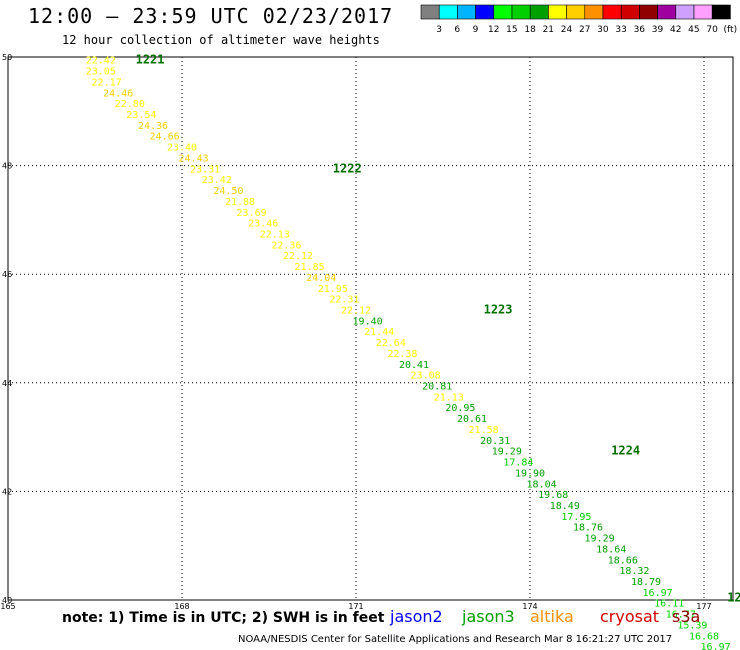  I want to click on swh-value-label: 24.46, so click(118, 93).